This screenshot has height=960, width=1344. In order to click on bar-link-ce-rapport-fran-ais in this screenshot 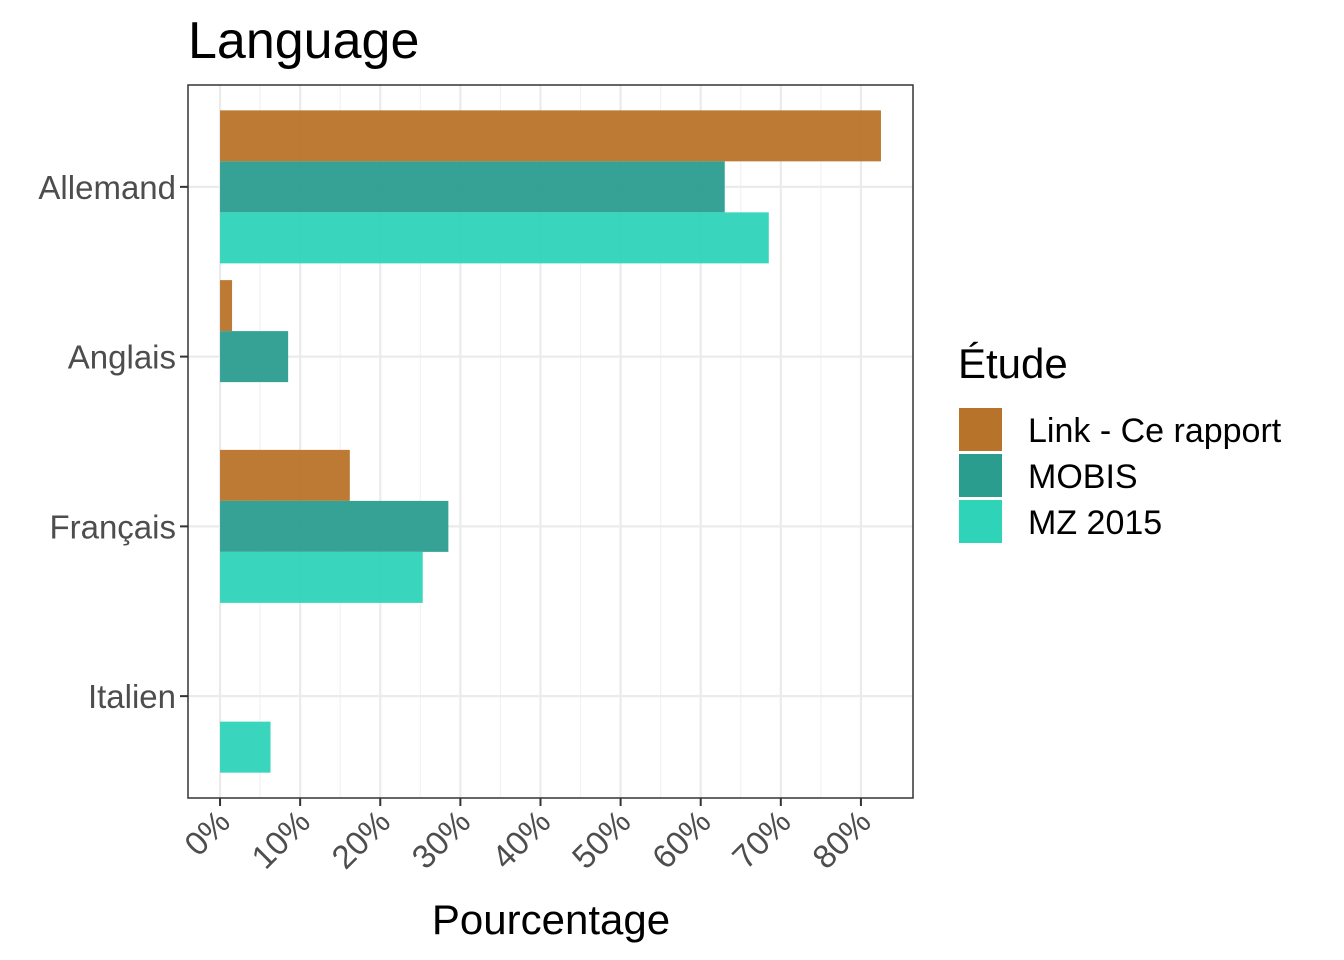, I will do `click(285, 475)`.